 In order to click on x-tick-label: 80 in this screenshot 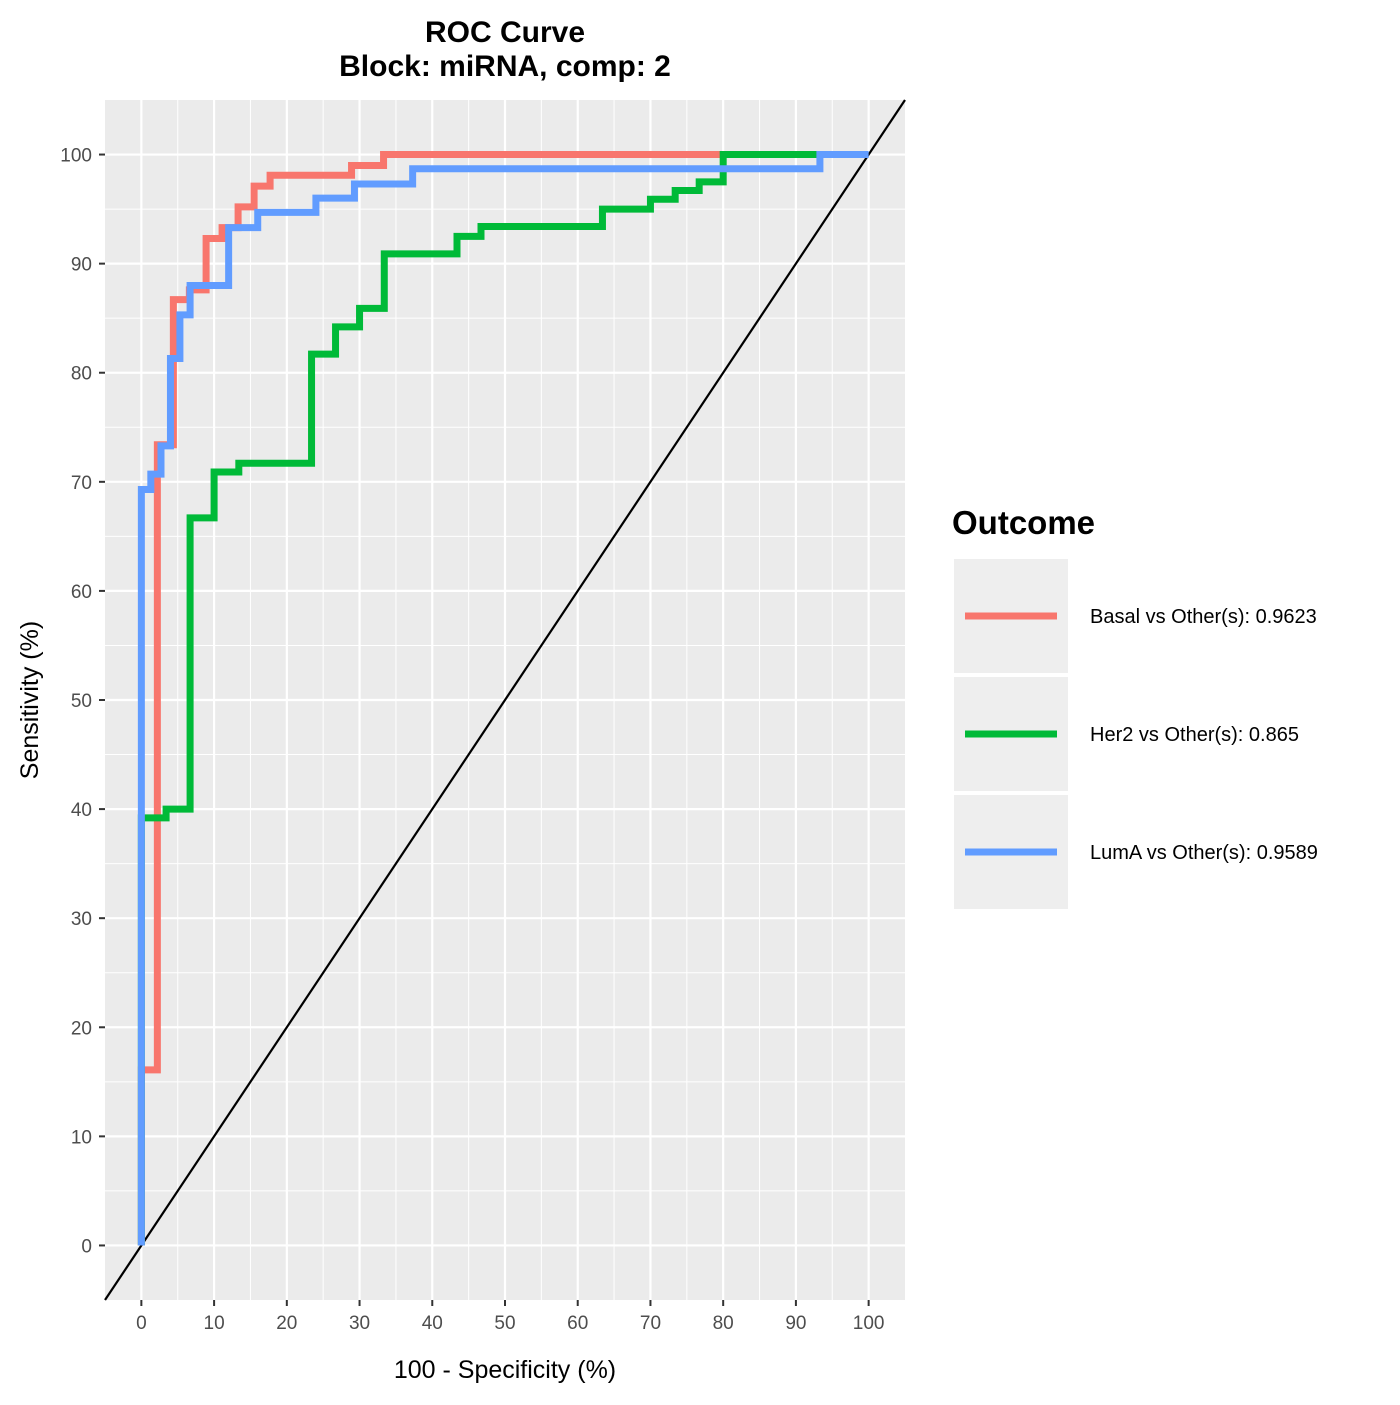, I will do `click(723, 1323)`.